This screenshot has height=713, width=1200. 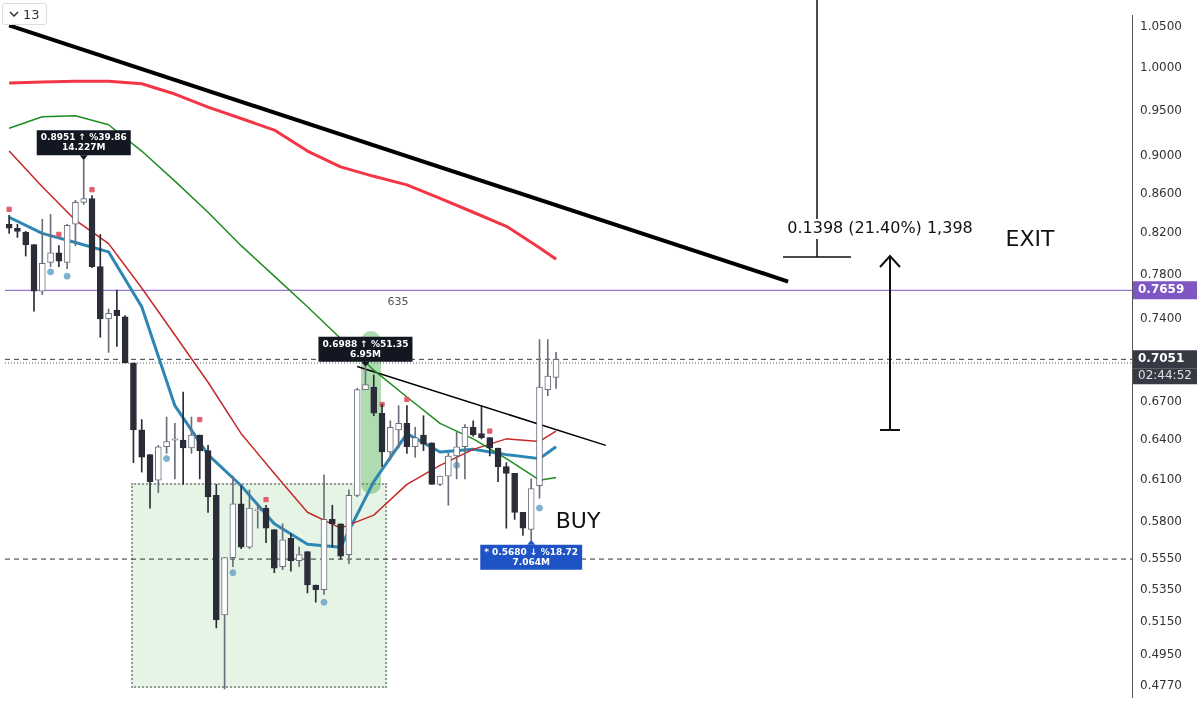 I want to click on ref-line-label: 0.7659, so click(x=1161, y=289).